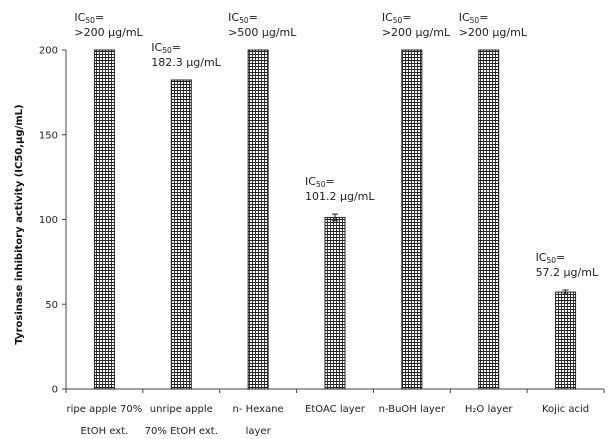 The width and height of the screenshot is (611, 439). I want to click on y-tick-label: 200, so click(48, 51).